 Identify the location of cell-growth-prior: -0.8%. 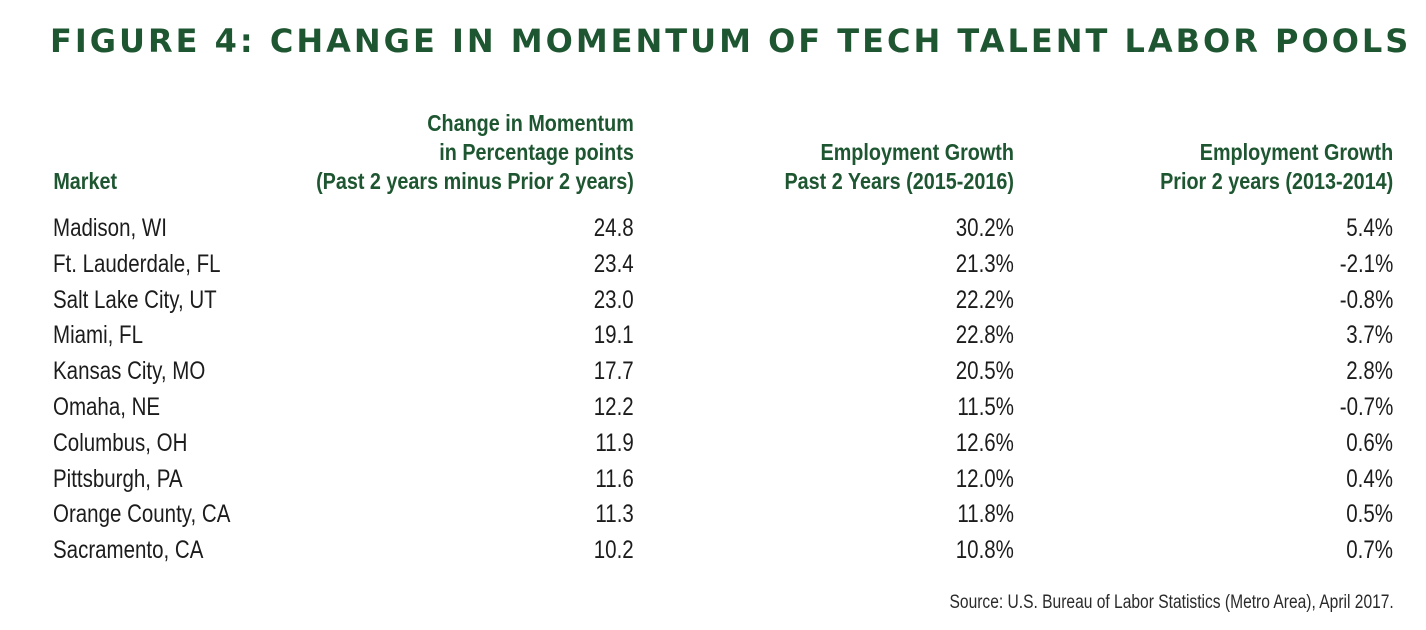
(1360, 300).